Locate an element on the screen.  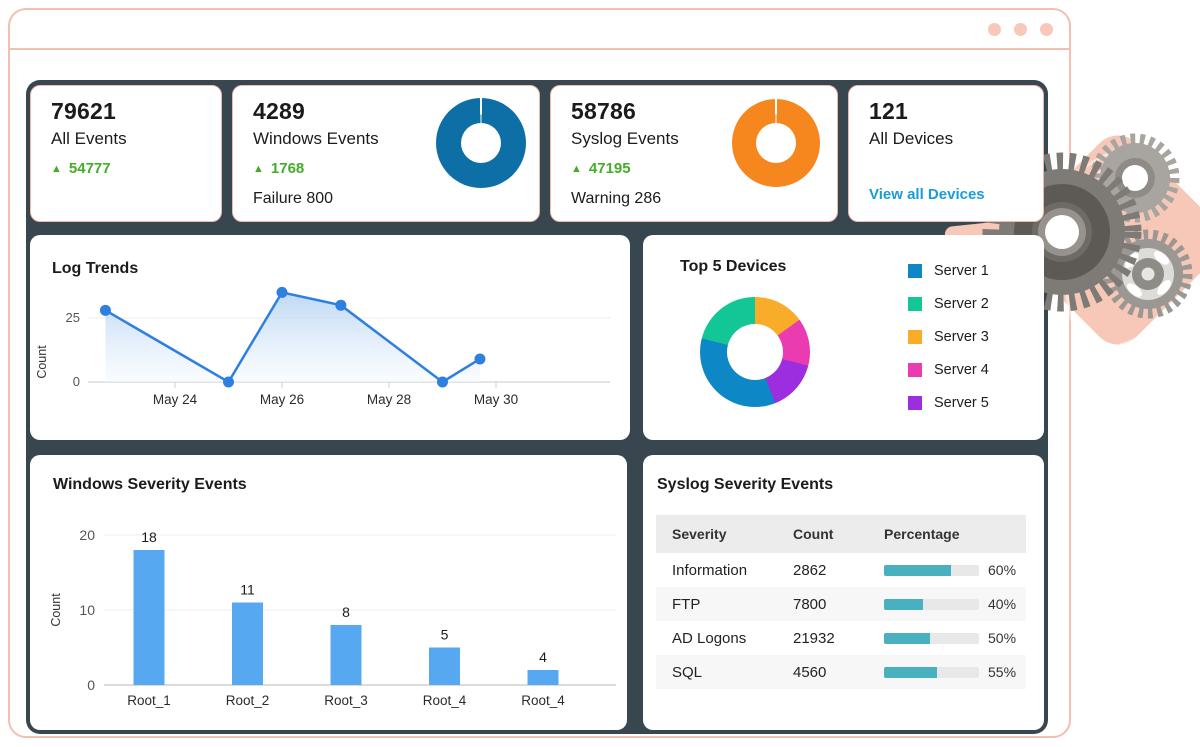
window-titlebar is located at coordinates (539, 30).